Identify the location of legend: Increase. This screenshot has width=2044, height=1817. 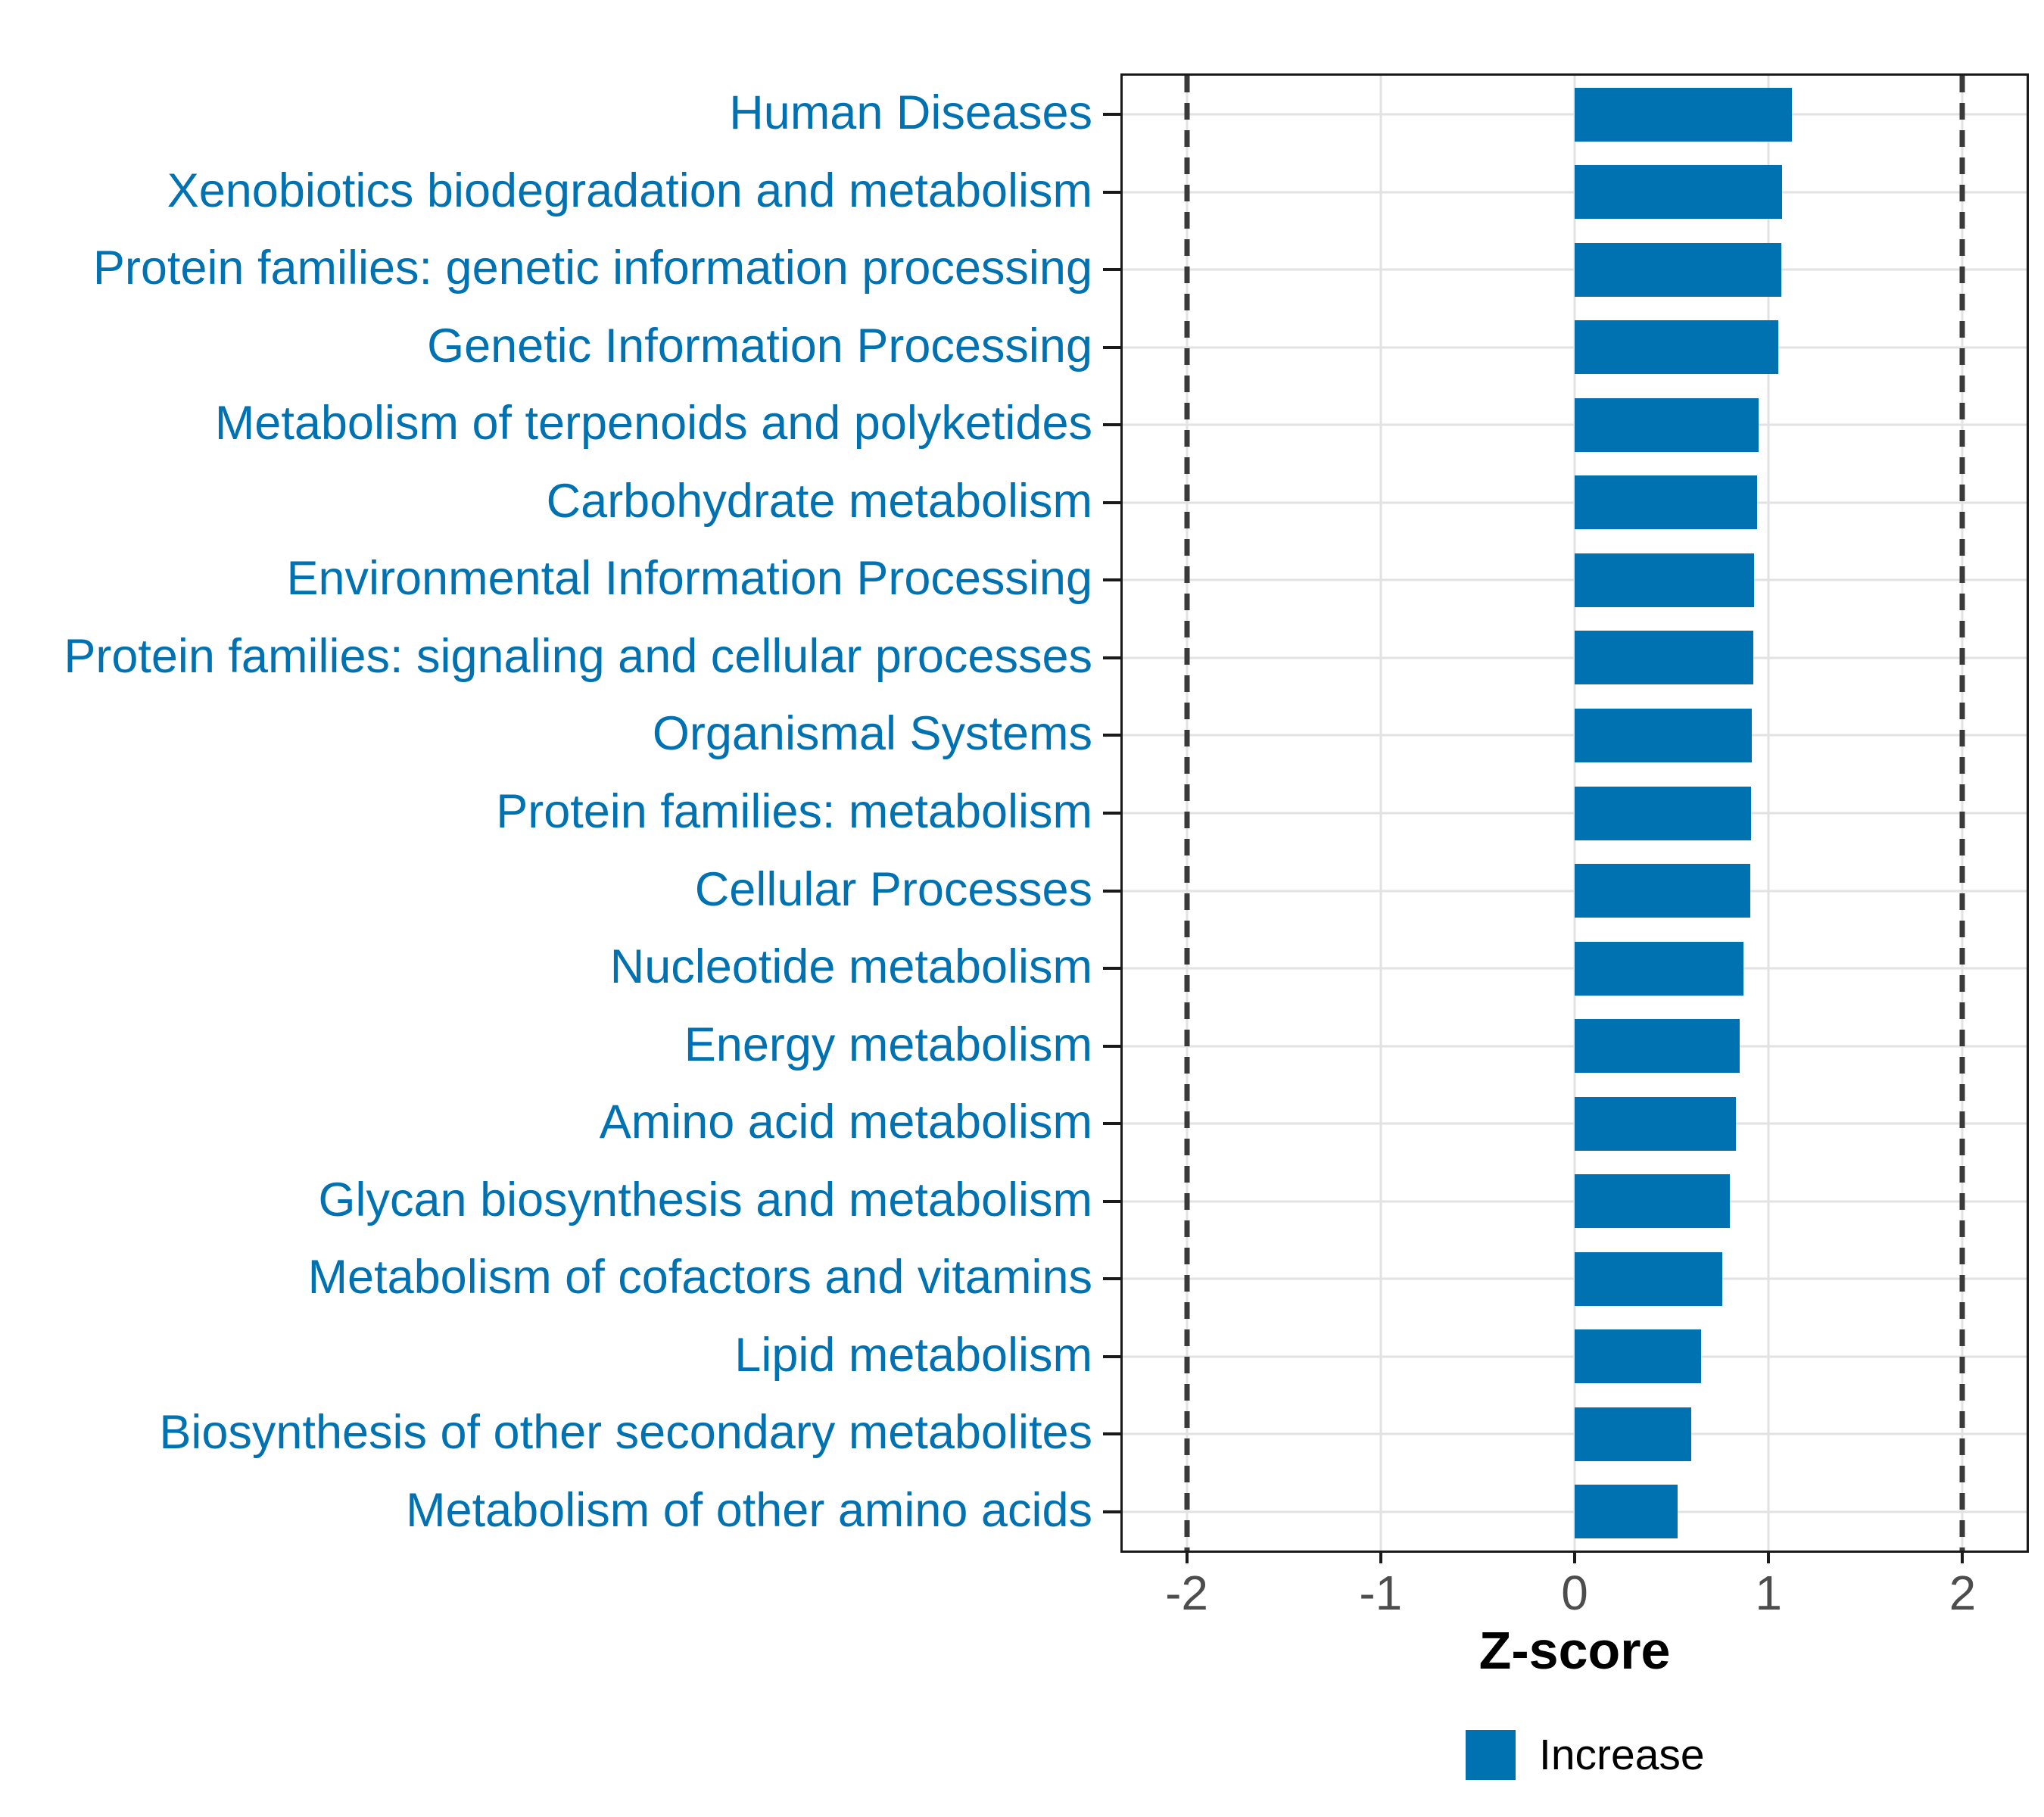
(1585, 1755).